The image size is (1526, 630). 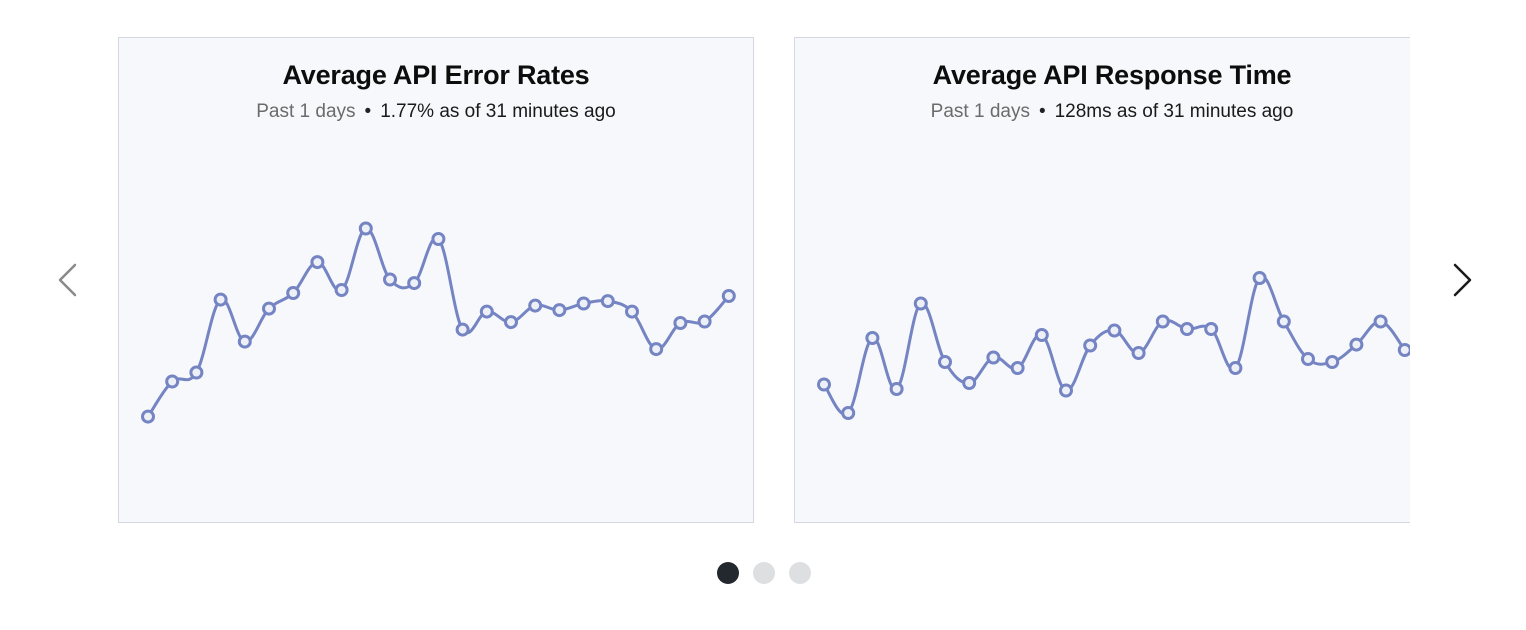 I want to click on error-rate-sparkline, so click(x=438, y=322).